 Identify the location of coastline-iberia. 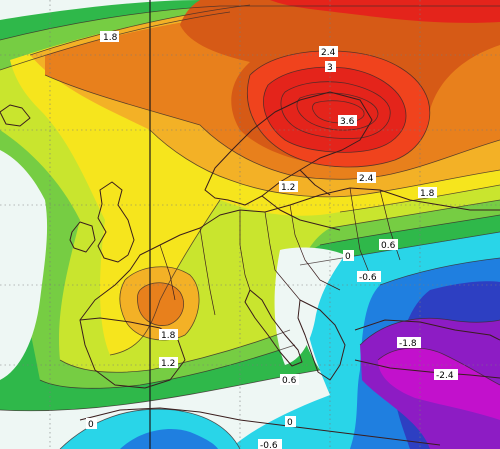
(132, 353).